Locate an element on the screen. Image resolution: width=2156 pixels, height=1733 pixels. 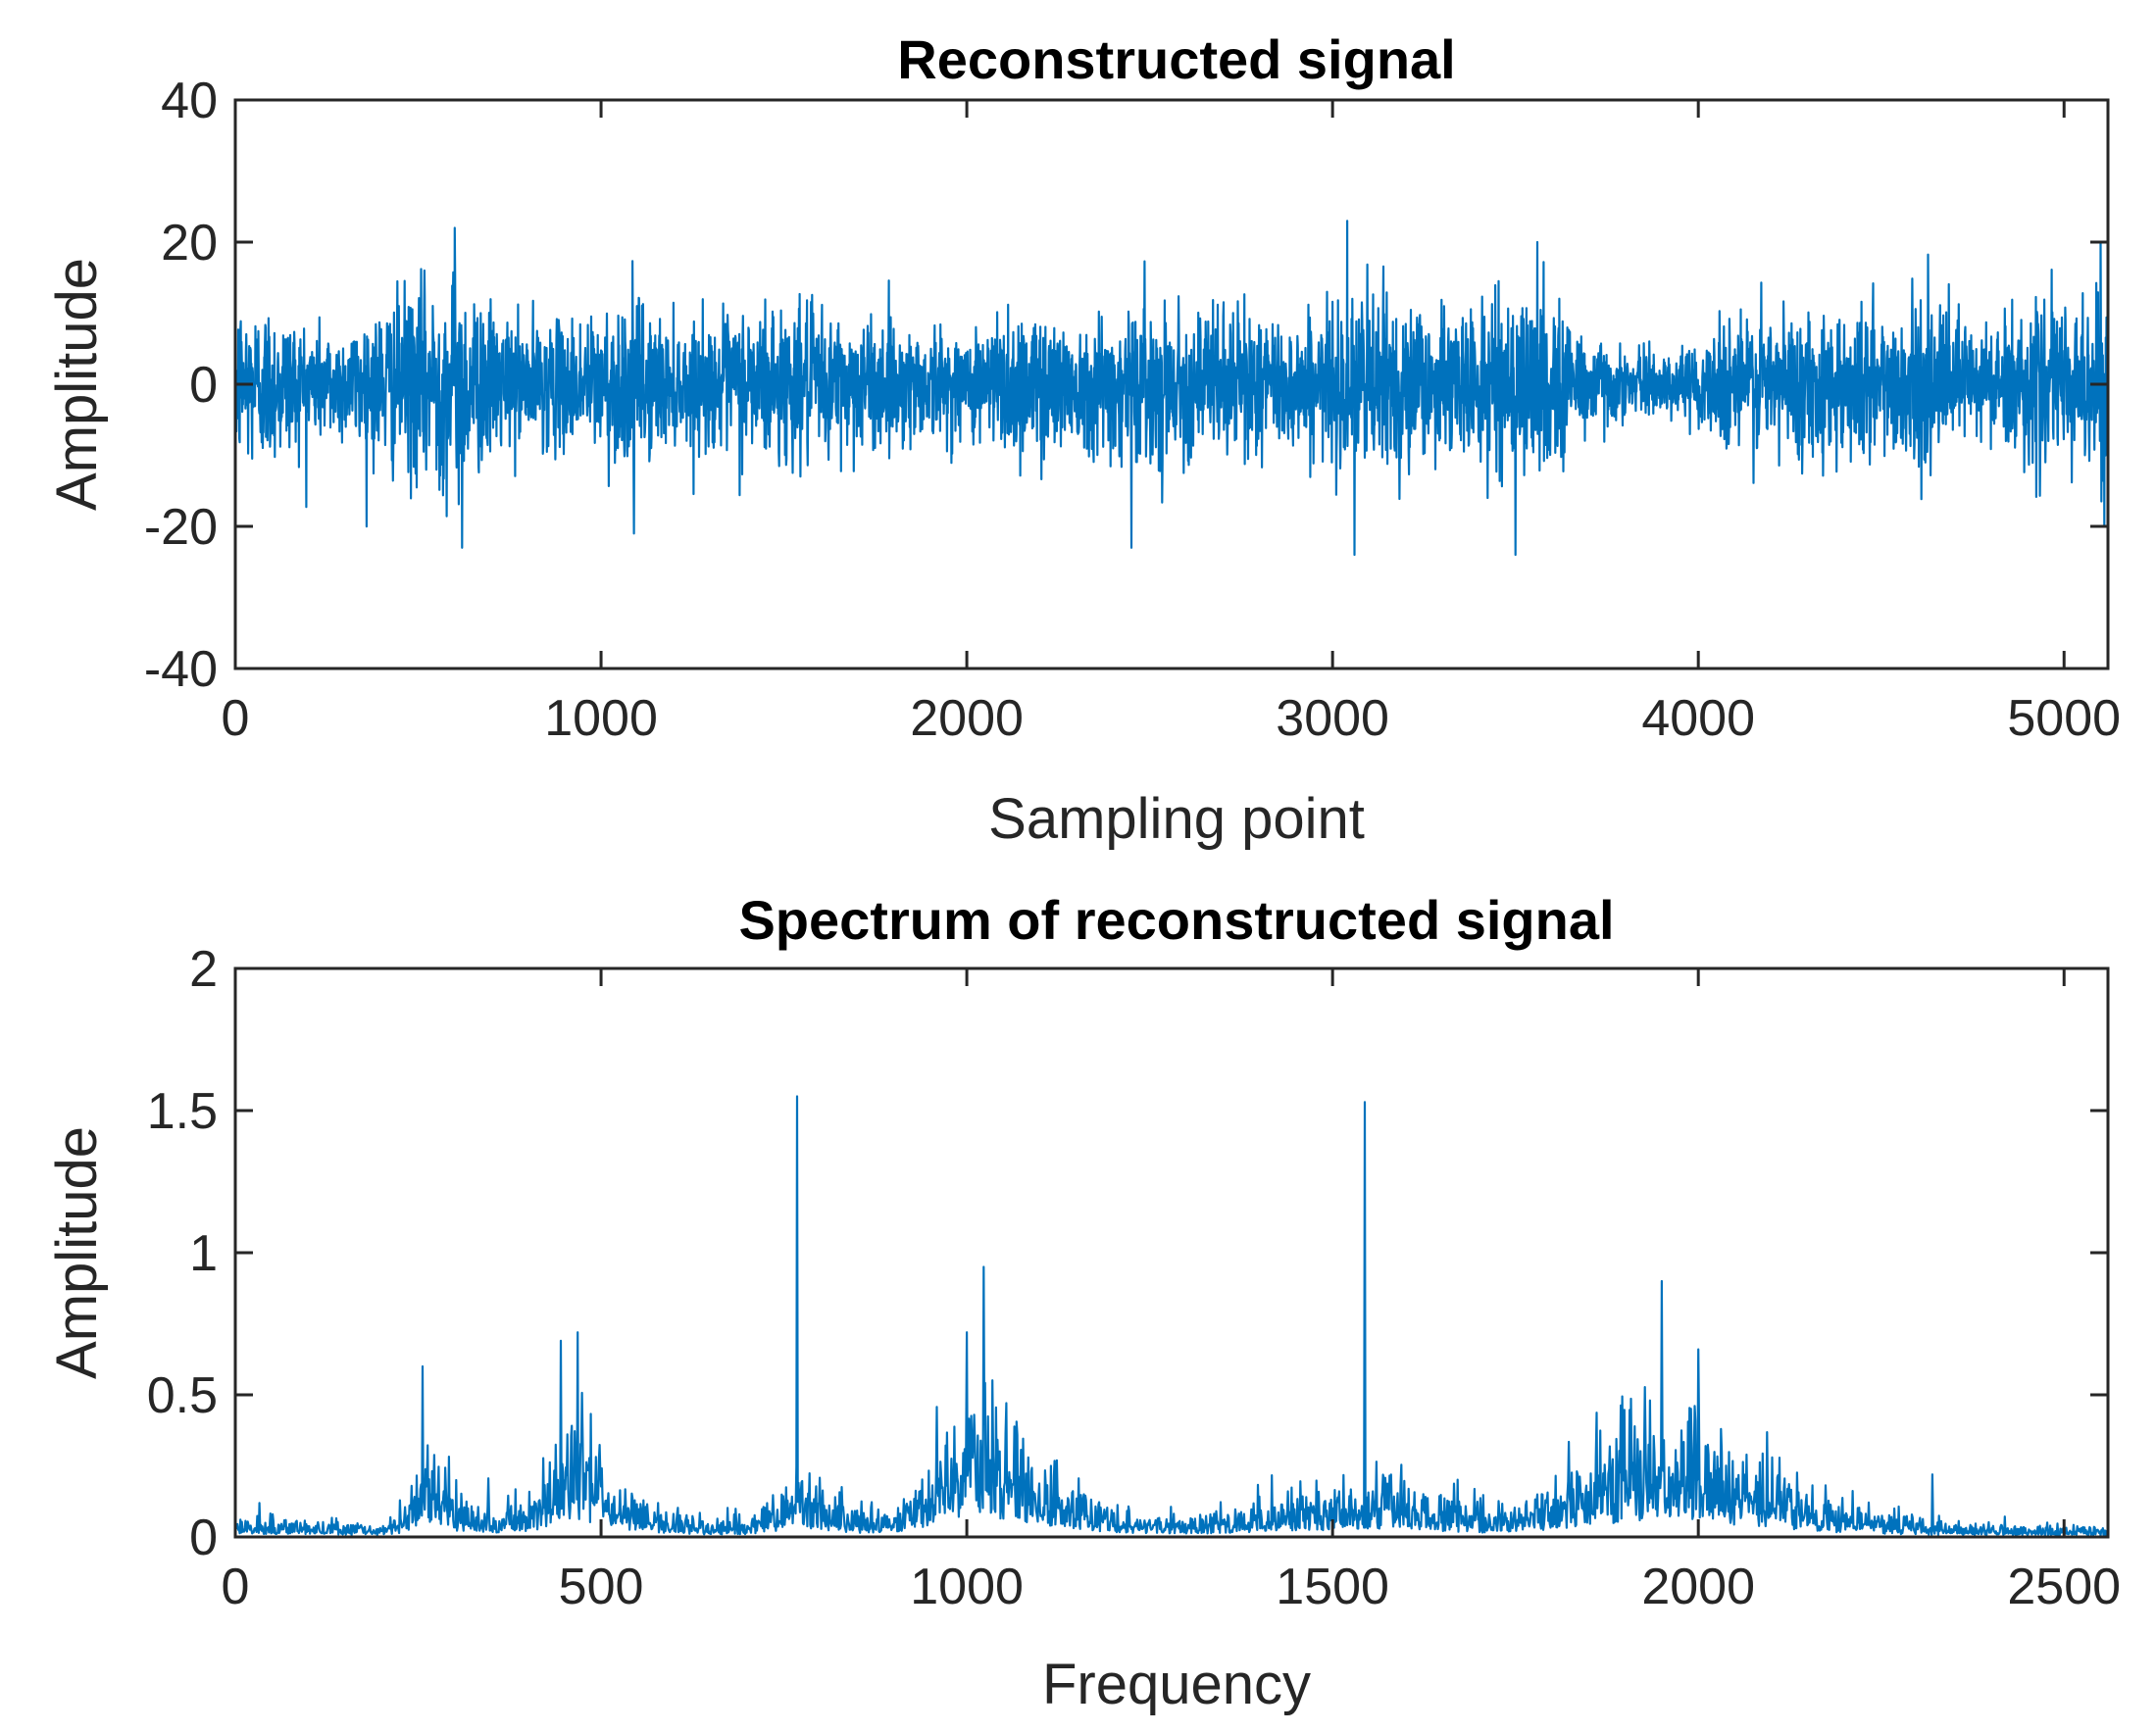
plot-title: Spectrum of reconstructed signal is located at coordinates (1176, 920).